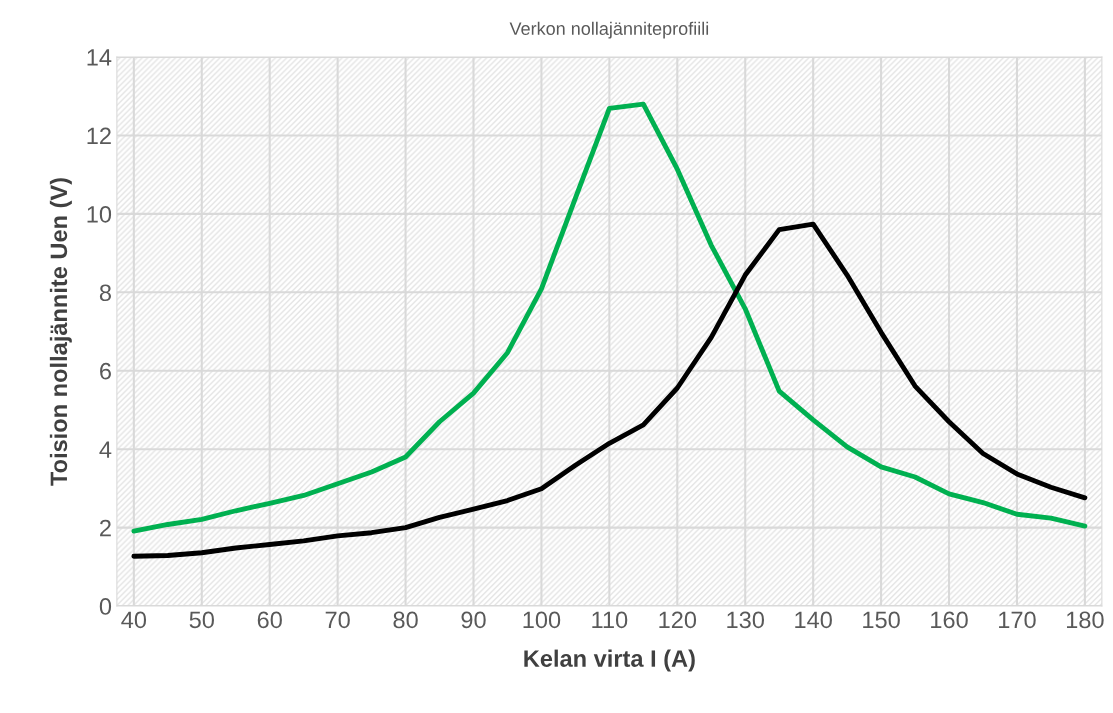 The width and height of the screenshot is (1113, 713). Describe the element at coordinates (813, 620) in the screenshot. I see `x-tick-label: 140` at that location.